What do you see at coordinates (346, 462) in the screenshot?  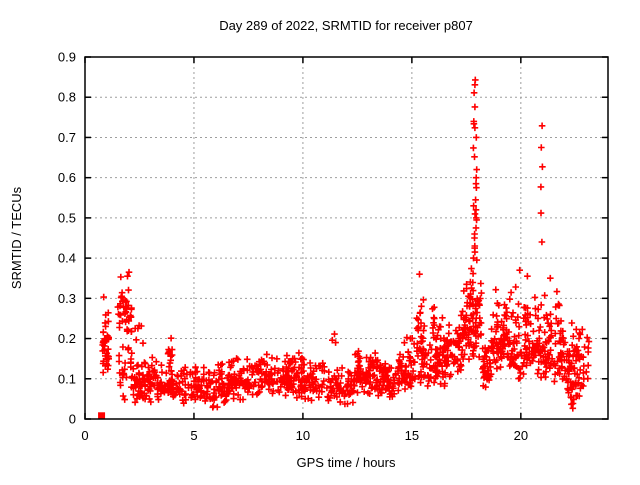 I see `x-axis-label: GPS time / hours` at bounding box center [346, 462].